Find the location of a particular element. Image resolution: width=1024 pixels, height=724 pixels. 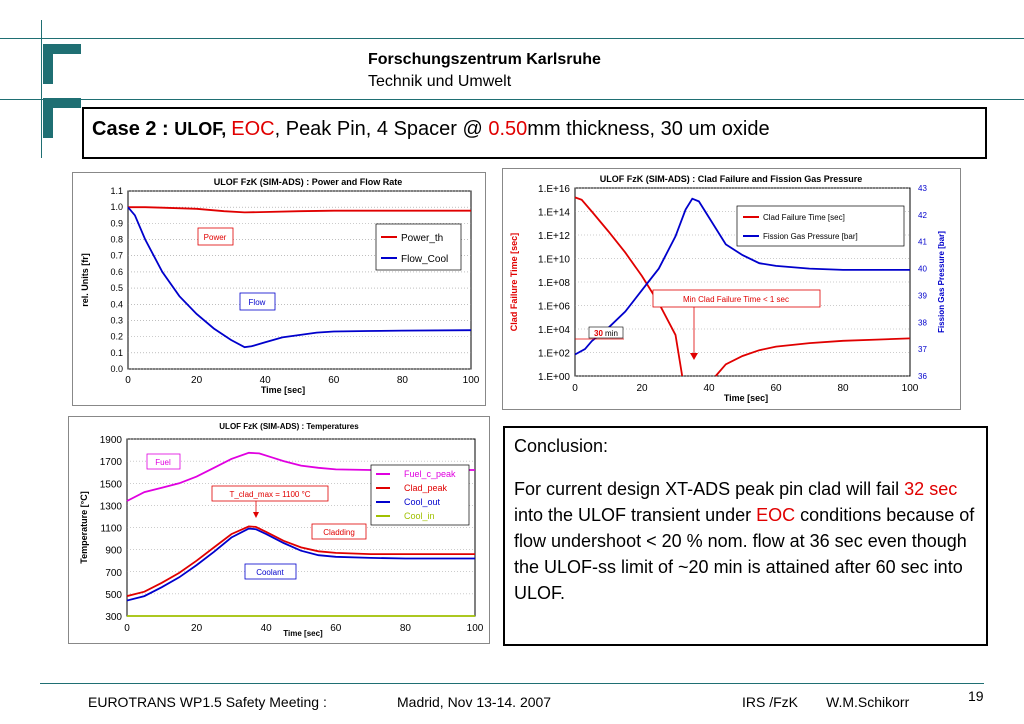

chart-title: ULOF FzK (SIM-ADS) : Temperatures is located at coordinates (289, 426).